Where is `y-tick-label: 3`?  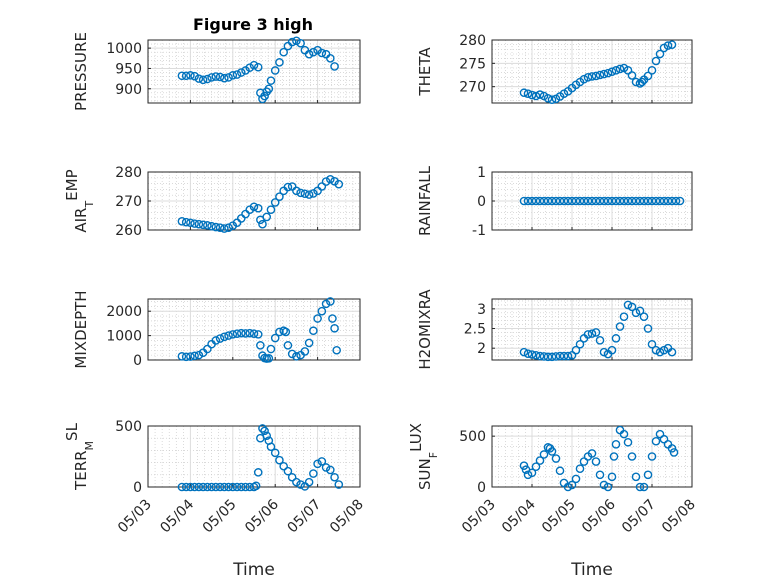 y-tick-label: 3 is located at coordinates (481, 310).